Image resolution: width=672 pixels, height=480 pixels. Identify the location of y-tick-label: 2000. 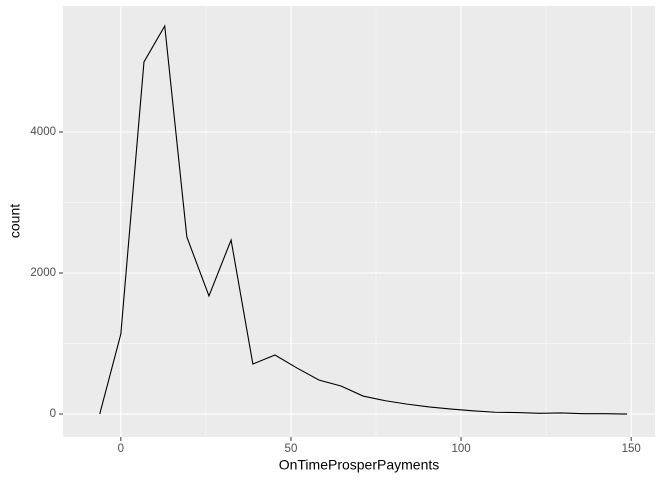
(43, 273).